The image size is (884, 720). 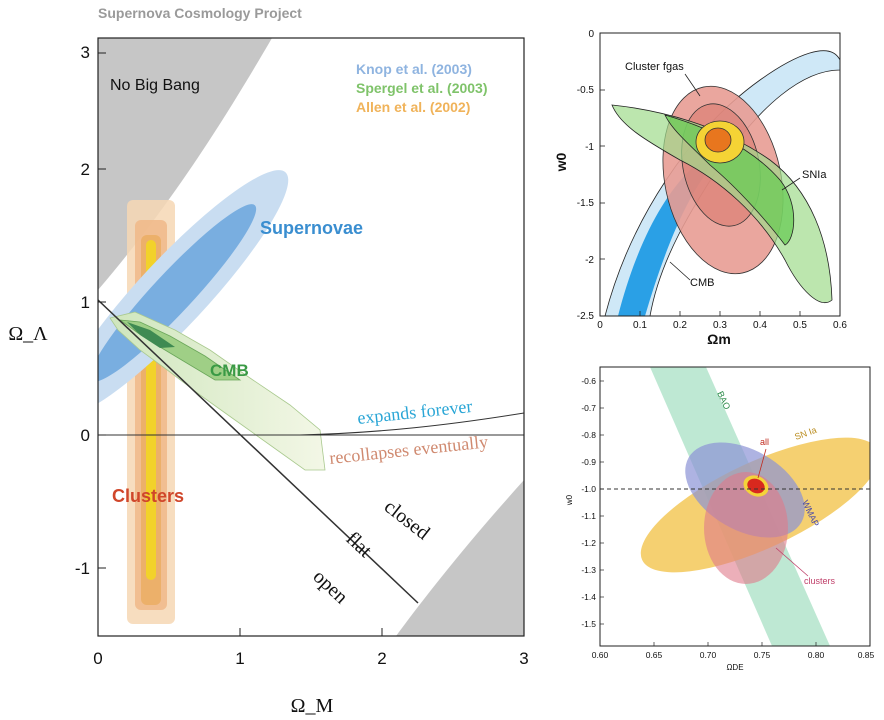 I want to click on br-x-ticks: 0.60 0.65 0.70 0.75 0.80 0.85, so click(x=733, y=655).